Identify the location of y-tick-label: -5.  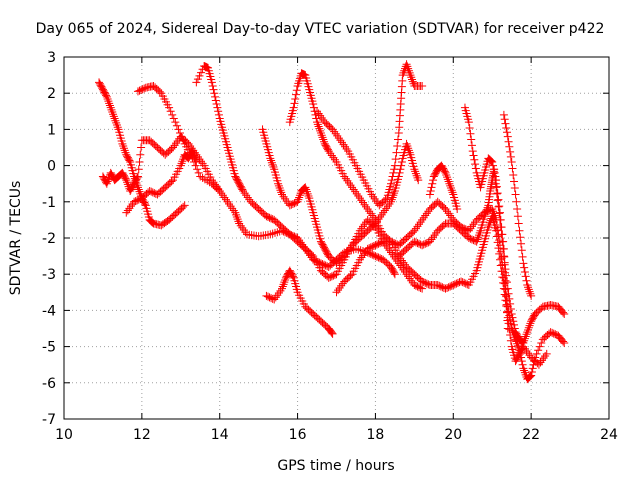
(49, 348).